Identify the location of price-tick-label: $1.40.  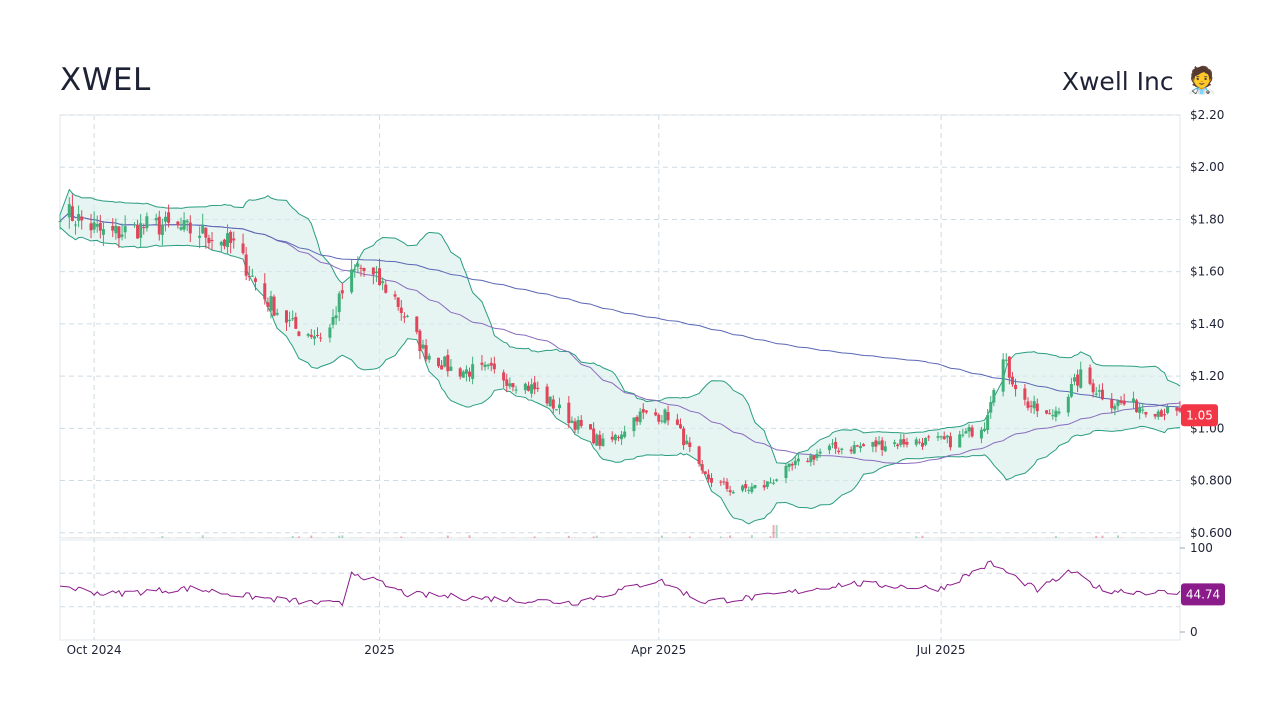
(1207, 324).